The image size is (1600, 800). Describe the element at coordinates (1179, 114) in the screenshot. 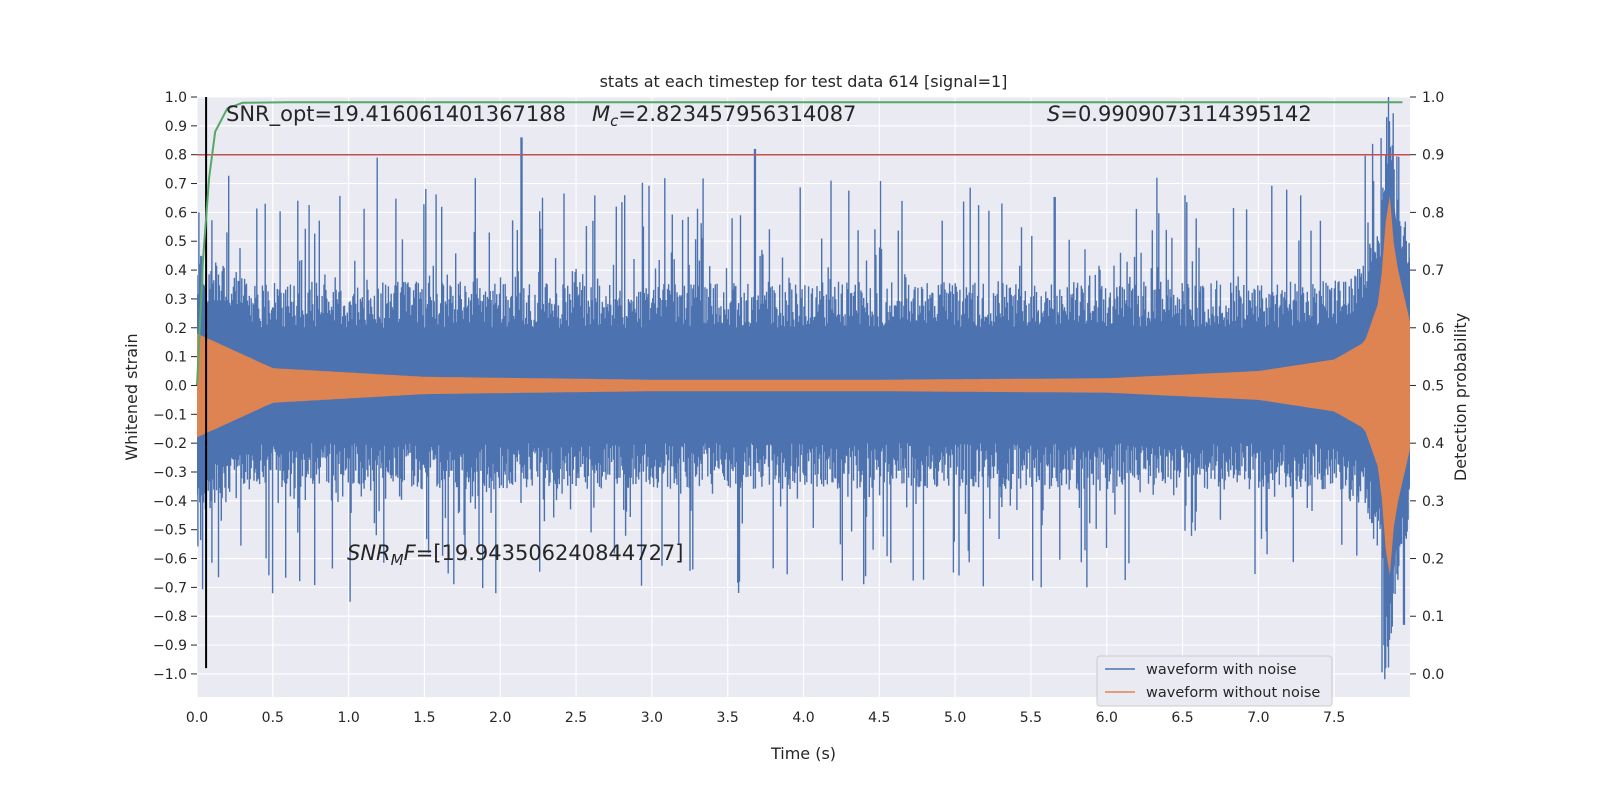

I see `annotation-s: S=0.9909073114395142` at that location.